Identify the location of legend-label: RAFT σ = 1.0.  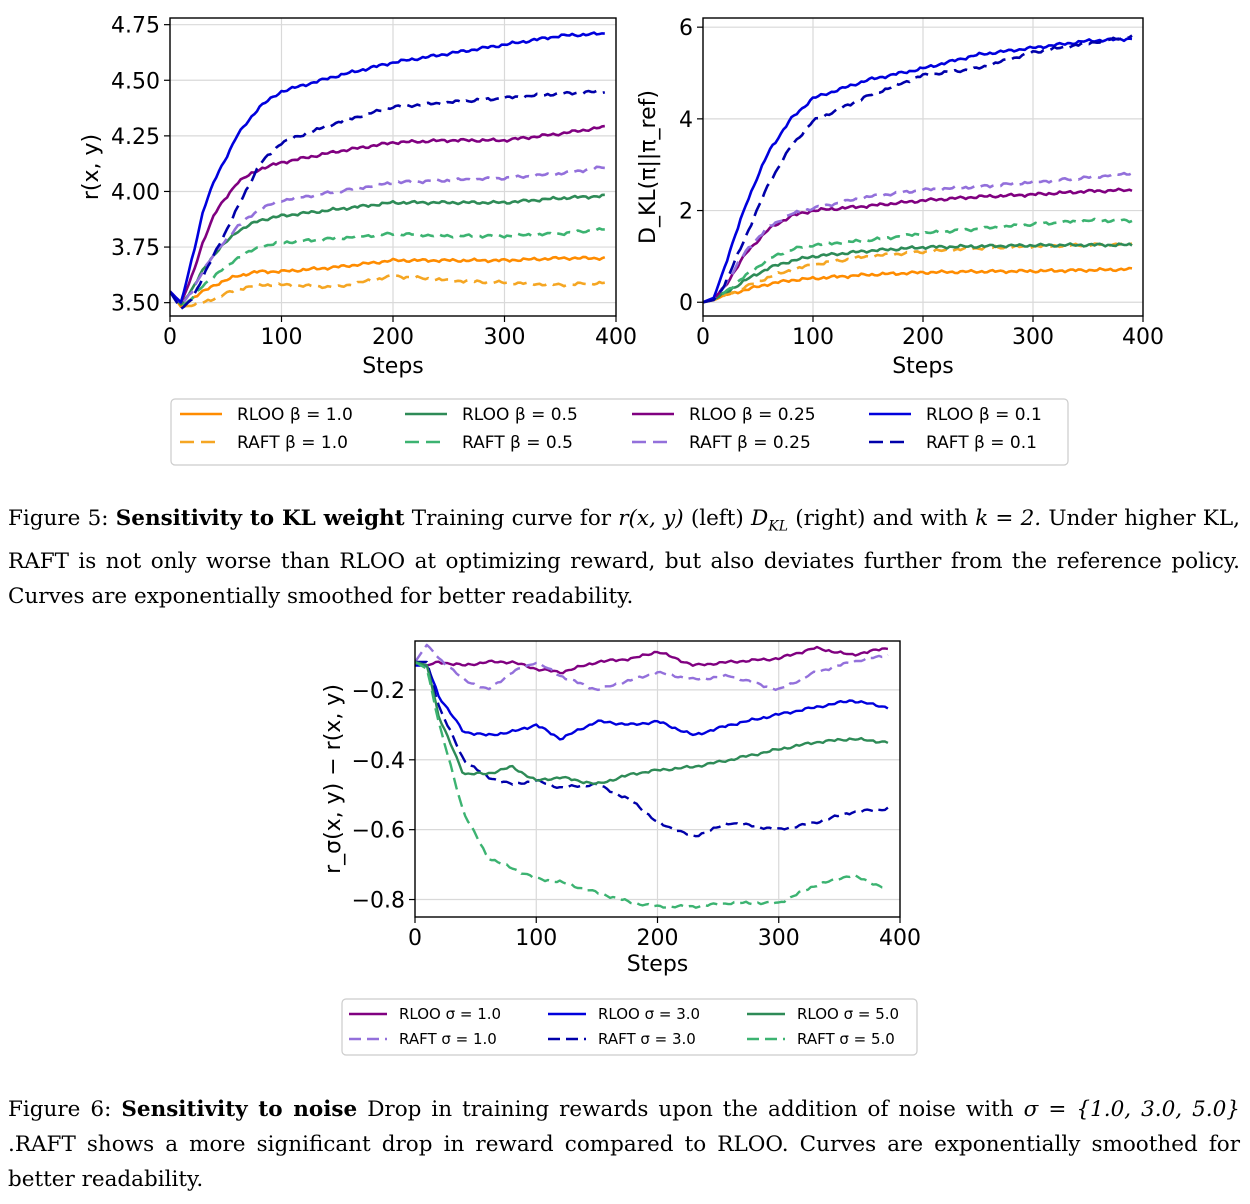
(448, 1039).